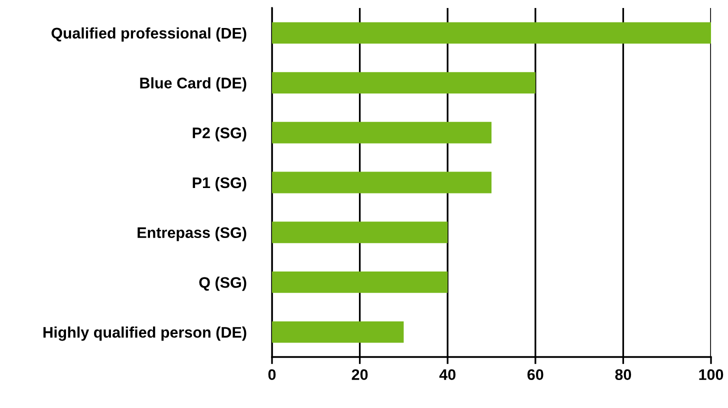  What do you see at coordinates (192, 234) in the screenshot?
I see `y-tick-label: Entrepass (SG)` at bounding box center [192, 234].